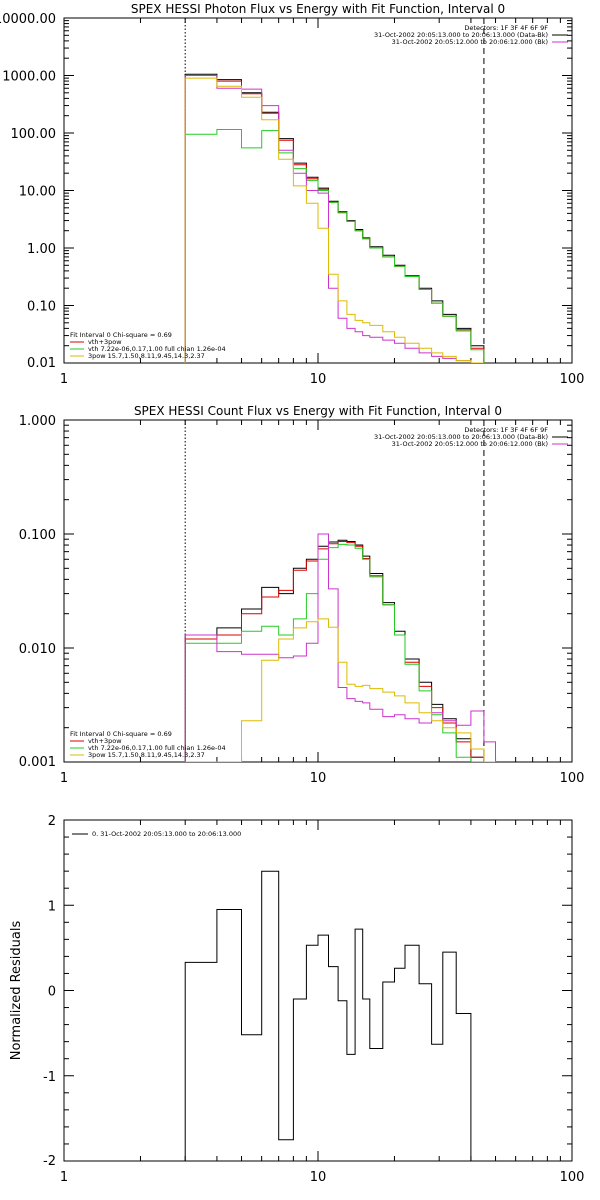 This screenshot has height=1200, width=600. I want to click on y-axis-label: Normalized Residuals, so click(16, 991).